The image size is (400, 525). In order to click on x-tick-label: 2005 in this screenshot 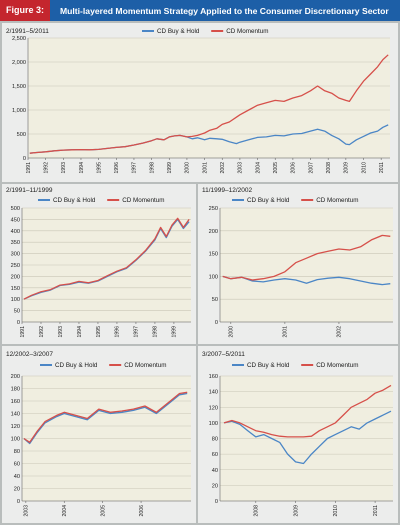, I will do `click(103, 511)`.